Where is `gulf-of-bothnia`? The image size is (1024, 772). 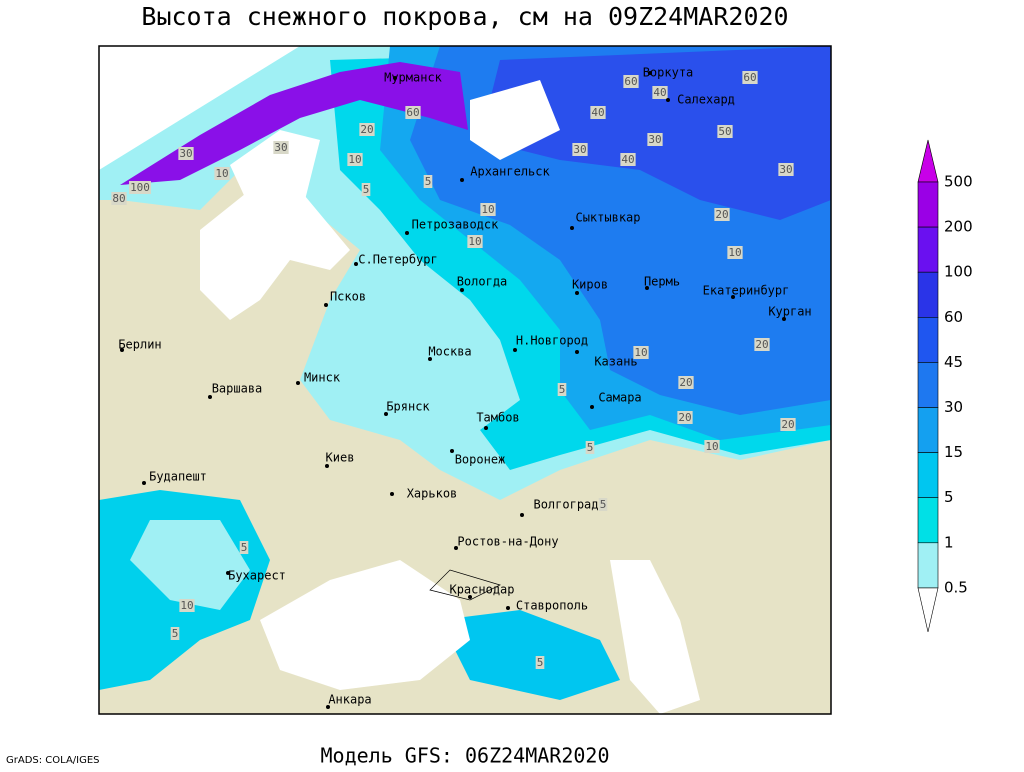
gulf-of-bothnia is located at coordinates (275, 180).